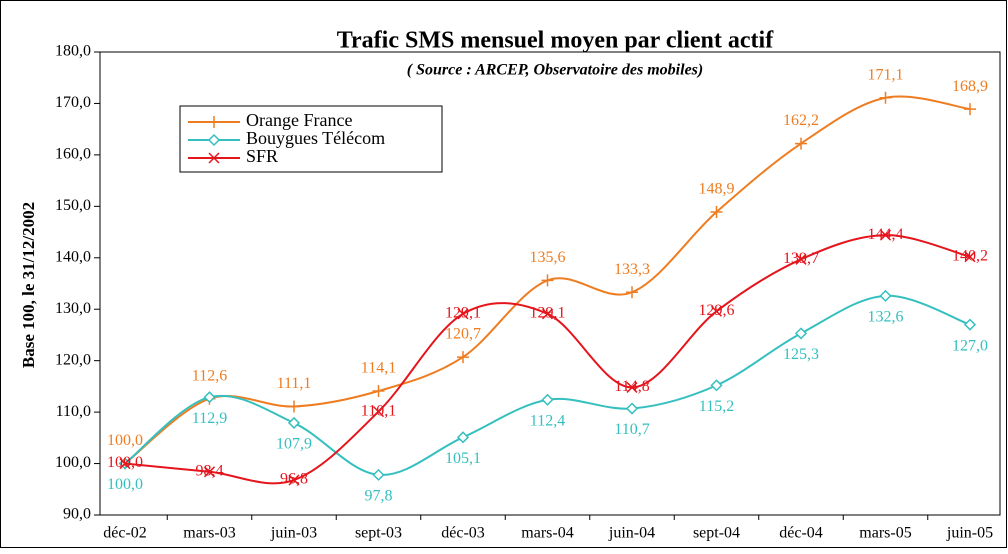  What do you see at coordinates (716, 533) in the screenshot?
I see `x-tick-label: sept-04` at bounding box center [716, 533].